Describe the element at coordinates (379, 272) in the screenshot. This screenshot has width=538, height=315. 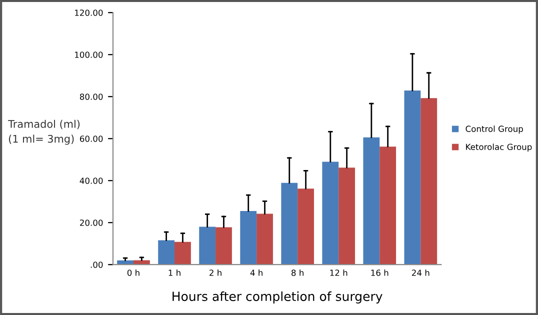
I see `x-tick-label: 16 h` at that location.